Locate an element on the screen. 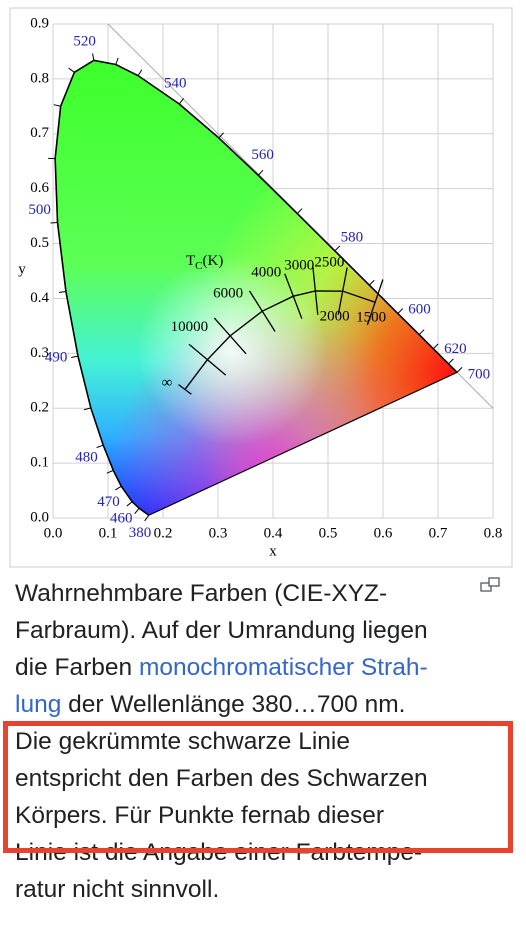  caption-line: Wahrnehmbare Farben (CIE-XYZ- is located at coordinates (201, 593).